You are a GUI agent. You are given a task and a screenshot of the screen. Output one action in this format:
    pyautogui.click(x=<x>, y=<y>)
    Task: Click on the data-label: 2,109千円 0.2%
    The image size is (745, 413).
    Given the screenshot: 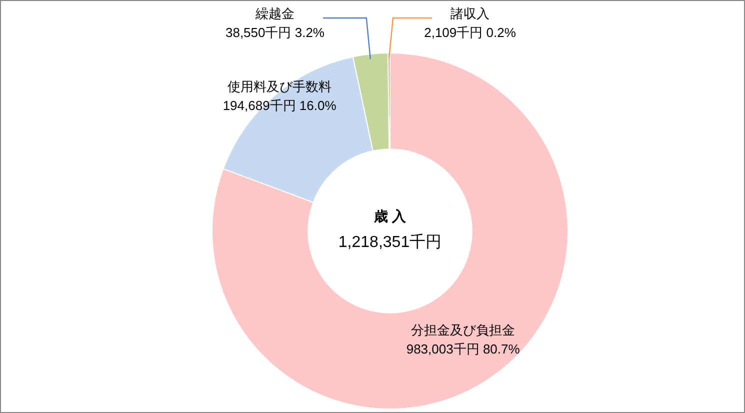 What is the action you would take?
    pyautogui.click(x=470, y=32)
    